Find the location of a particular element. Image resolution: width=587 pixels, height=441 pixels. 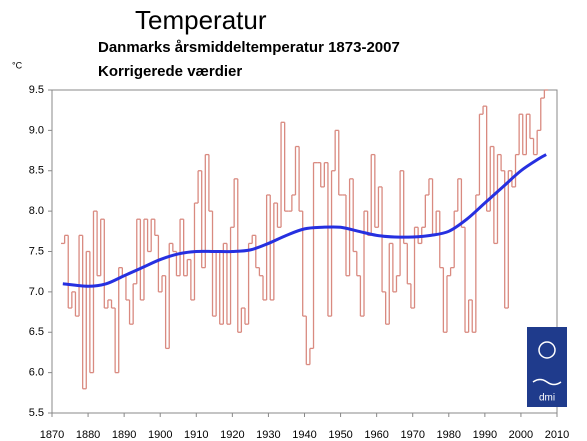

x-tick-label: 1990 is located at coordinates (485, 435).